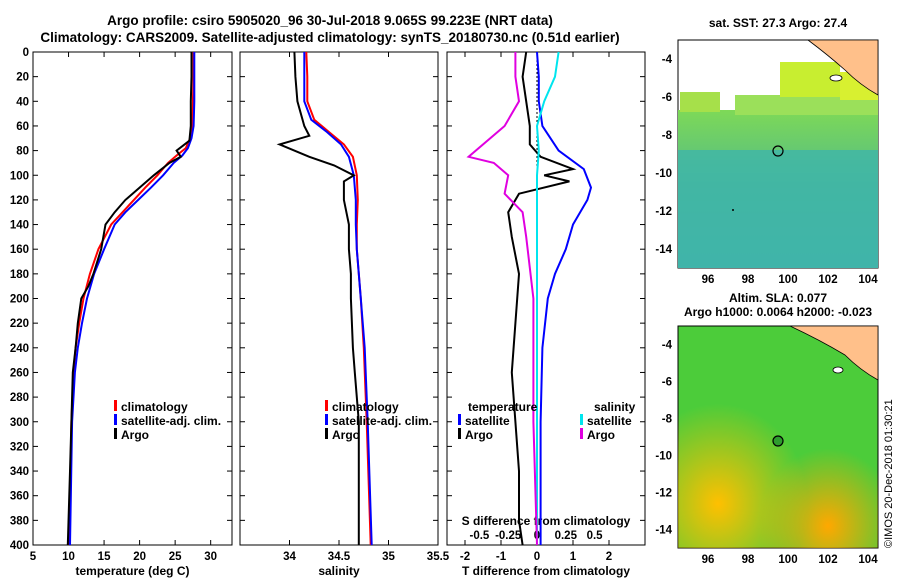 This screenshot has width=900, height=580. I want to click on y-tick-label: 20, so click(22, 78).